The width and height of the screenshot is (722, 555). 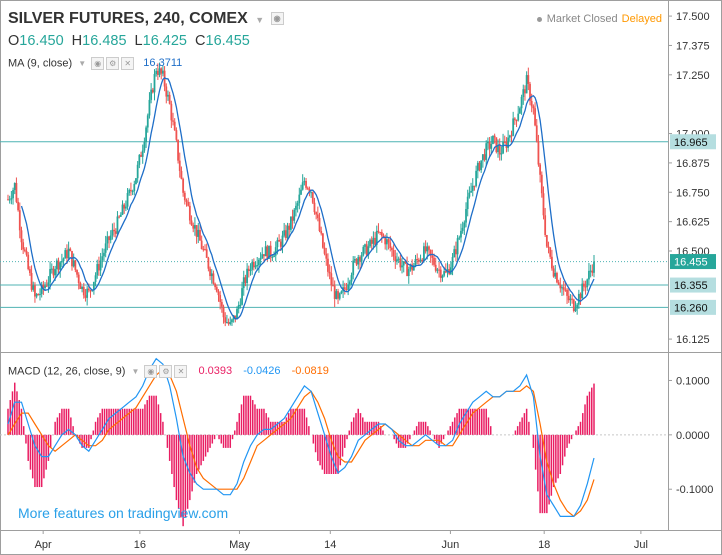 I want to click on time-tick-label: 16, so click(x=140, y=545).